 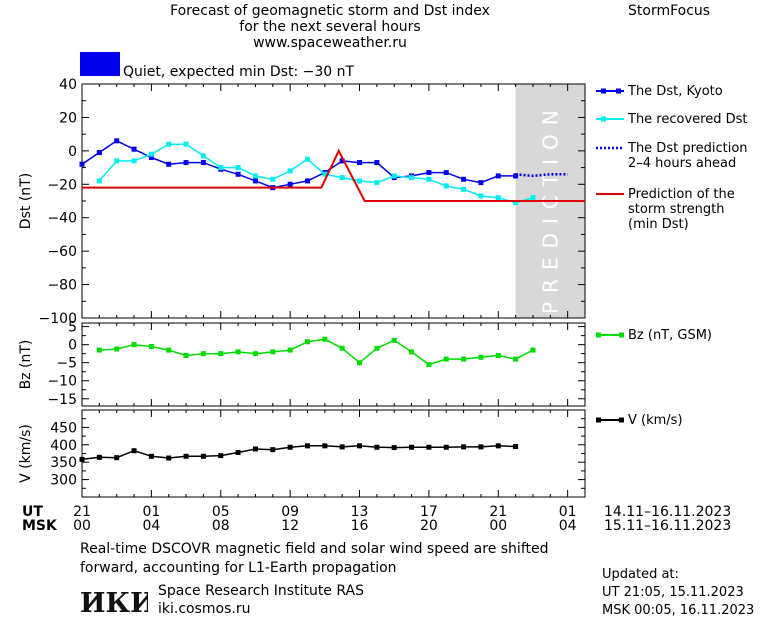 What do you see at coordinates (610, 119) in the screenshot?
I see `legend-dst-recovered-line-icon` at bounding box center [610, 119].